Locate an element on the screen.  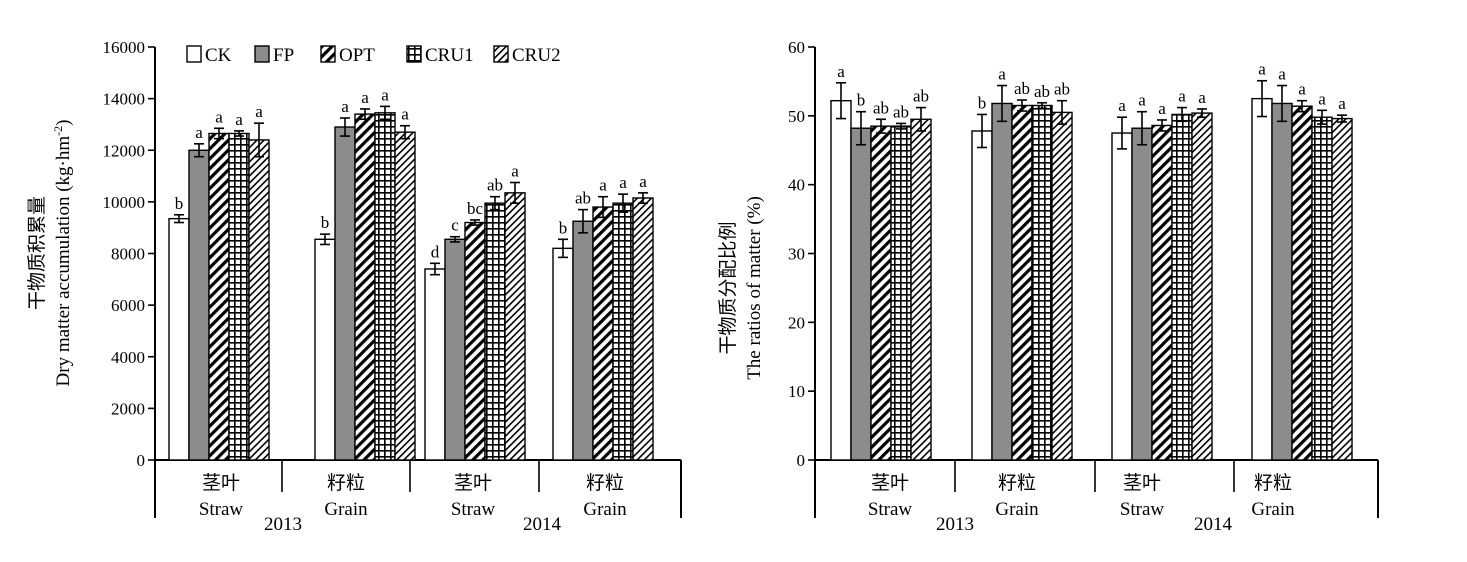
legend: CK FP OPT CRU1 CRU2 is located at coordinates (373, 55).